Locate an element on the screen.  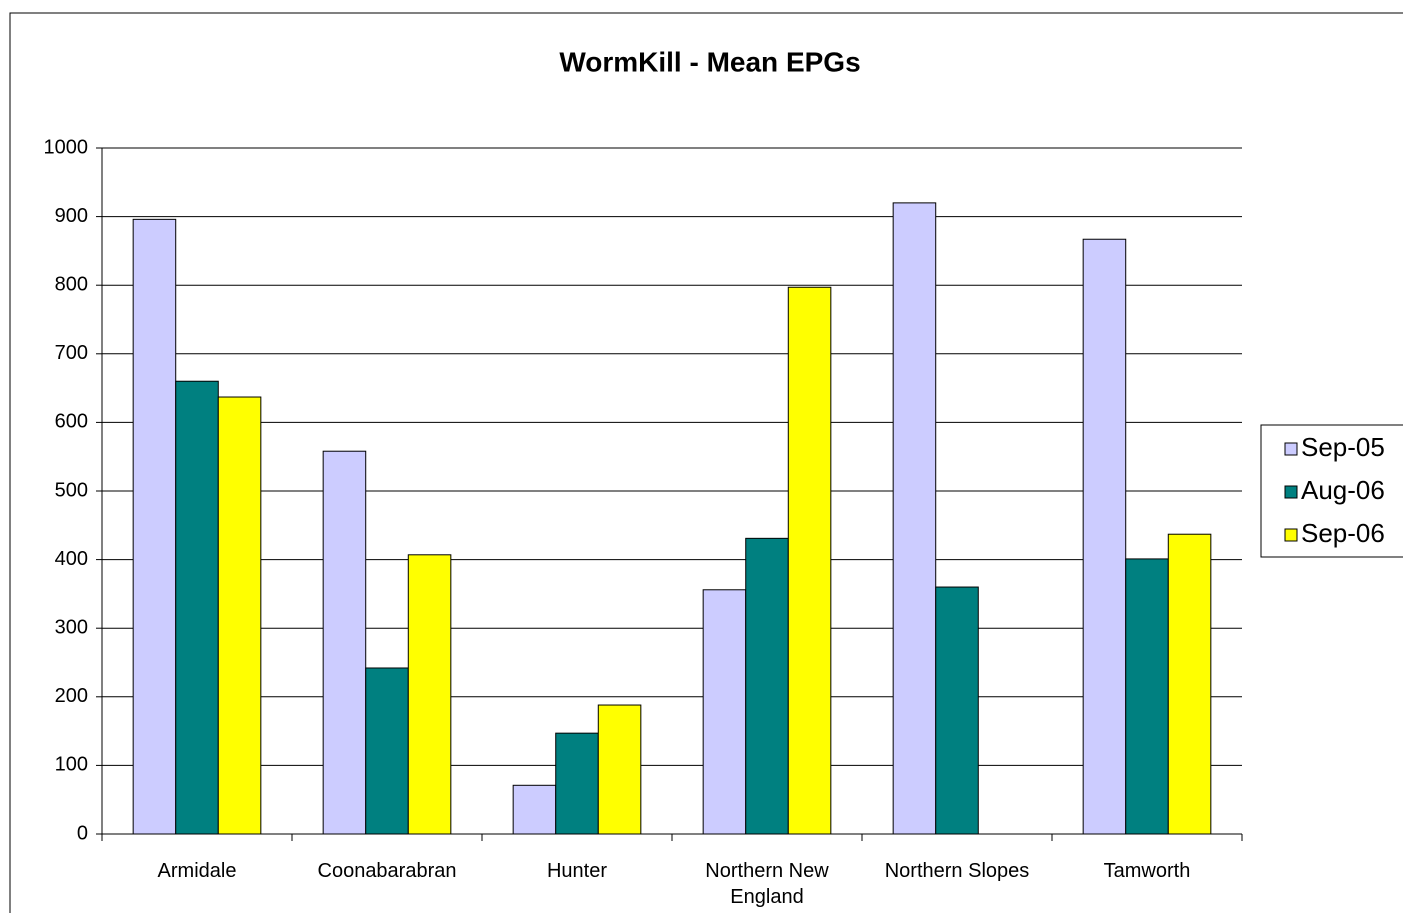
x-tick-label: Northern New England is located at coordinates (767, 884).